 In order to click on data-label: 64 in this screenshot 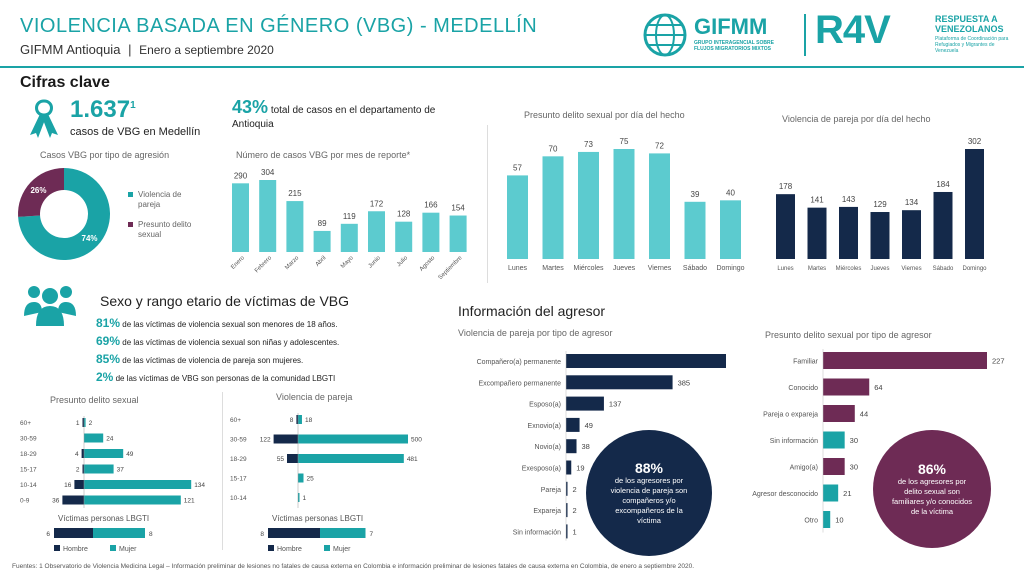, I will do `click(878, 387)`.